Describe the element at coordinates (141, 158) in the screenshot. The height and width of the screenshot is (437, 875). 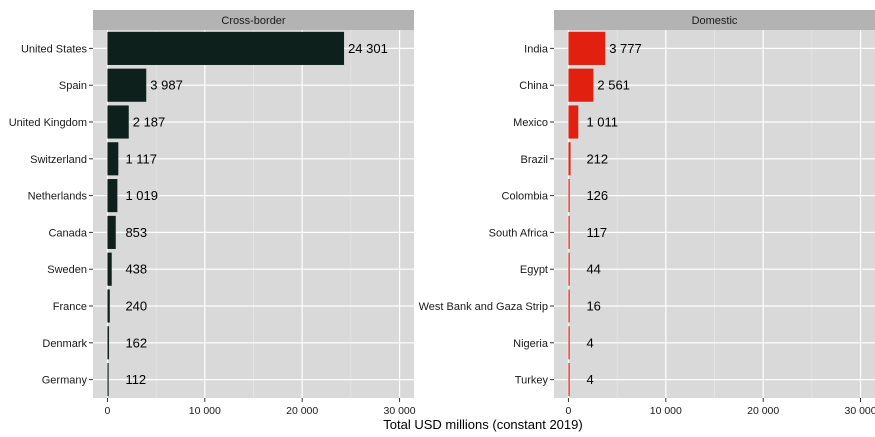
I see `data-label: 1 117` at that location.